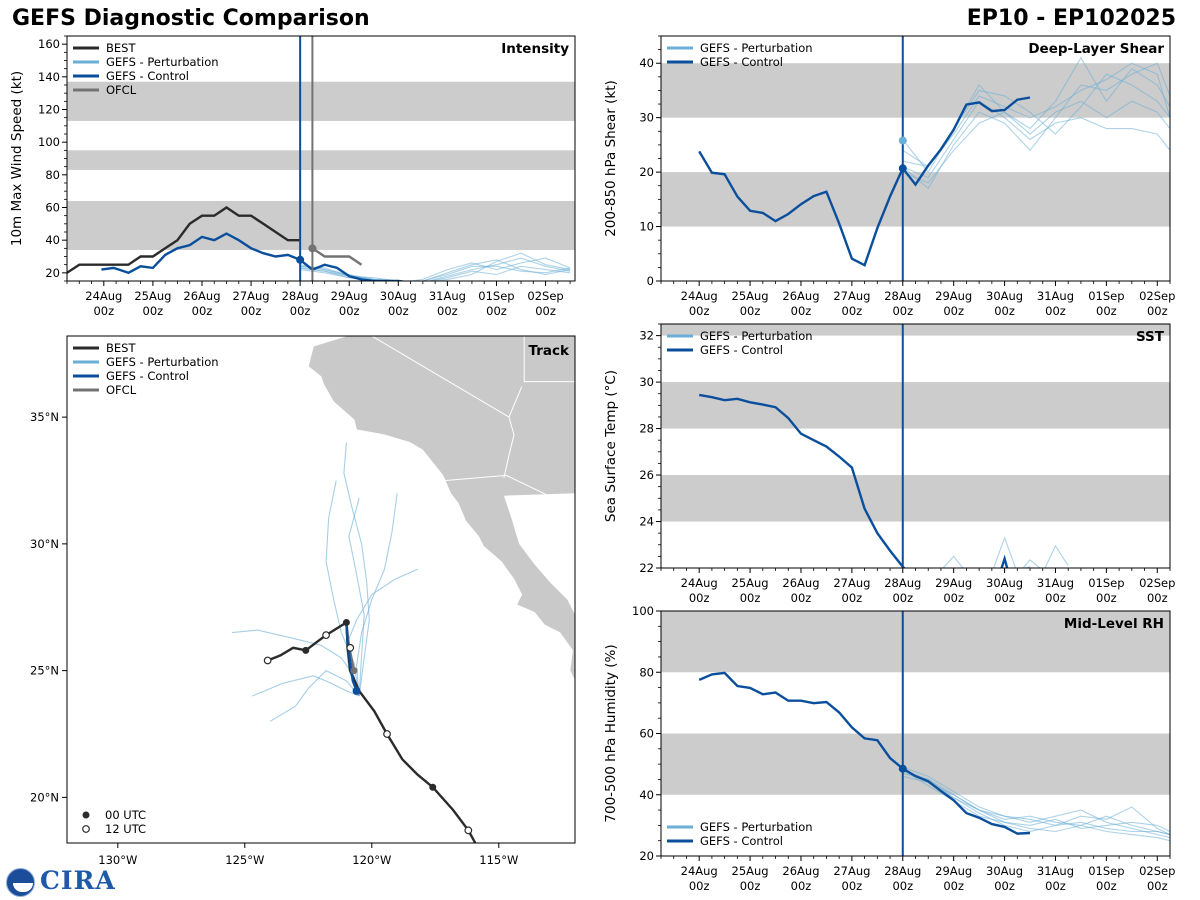 Image resolution: width=1200 pixels, height=900 pixels. I want to click on rh-ytick-label-2: 60, so click(646, 734).